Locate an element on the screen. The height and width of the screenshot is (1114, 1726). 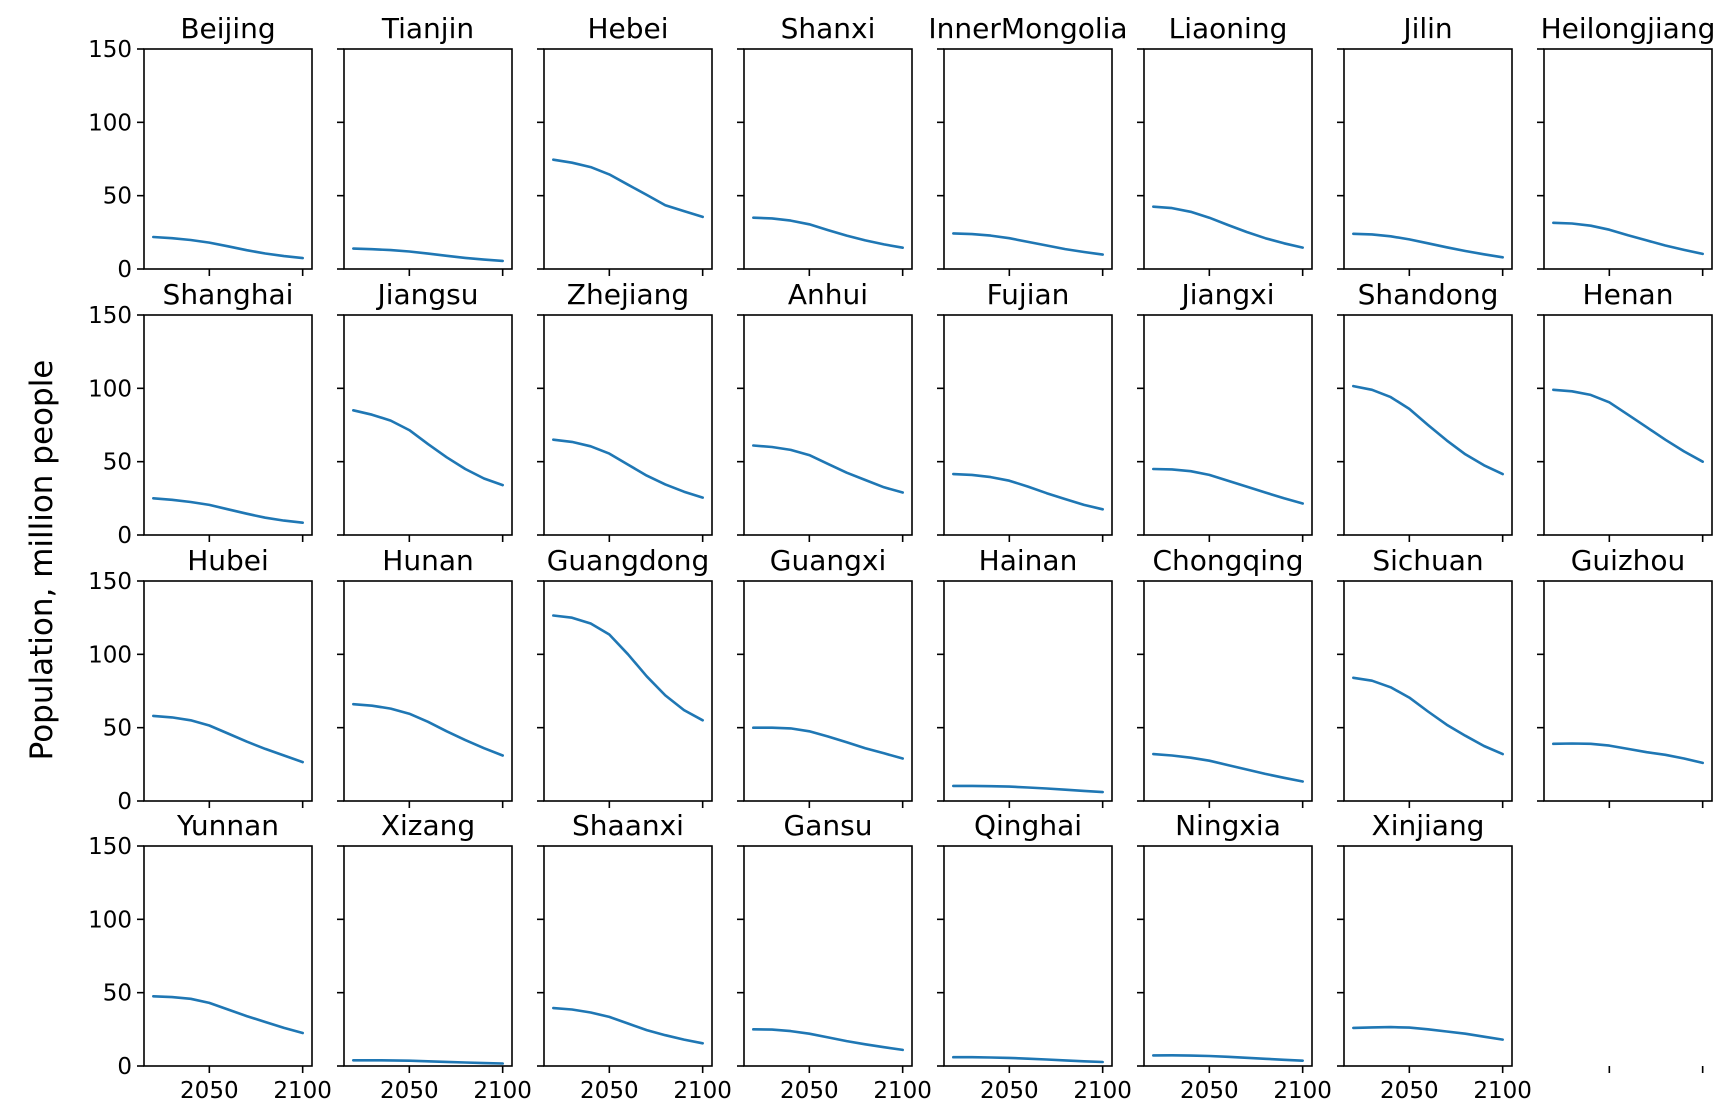
panel-title-jiangxi: Jiangxi is located at coordinates (1226, 294).